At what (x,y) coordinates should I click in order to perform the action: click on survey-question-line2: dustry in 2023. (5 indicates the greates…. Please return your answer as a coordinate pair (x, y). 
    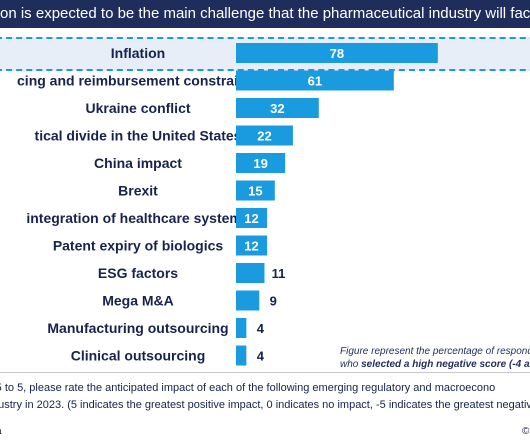
    Looking at the image, I should click on (265, 405).